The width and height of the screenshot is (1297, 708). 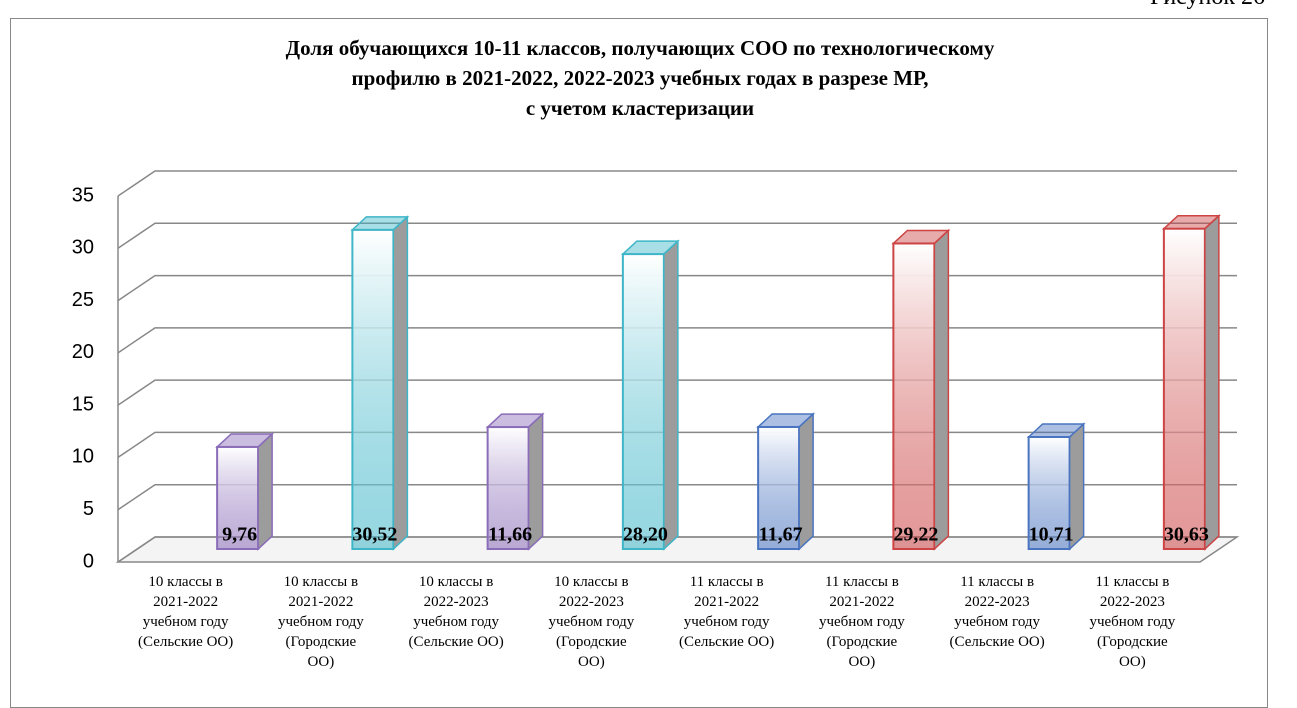 I want to click on y-tick-label: 20, so click(x=83, y=352).